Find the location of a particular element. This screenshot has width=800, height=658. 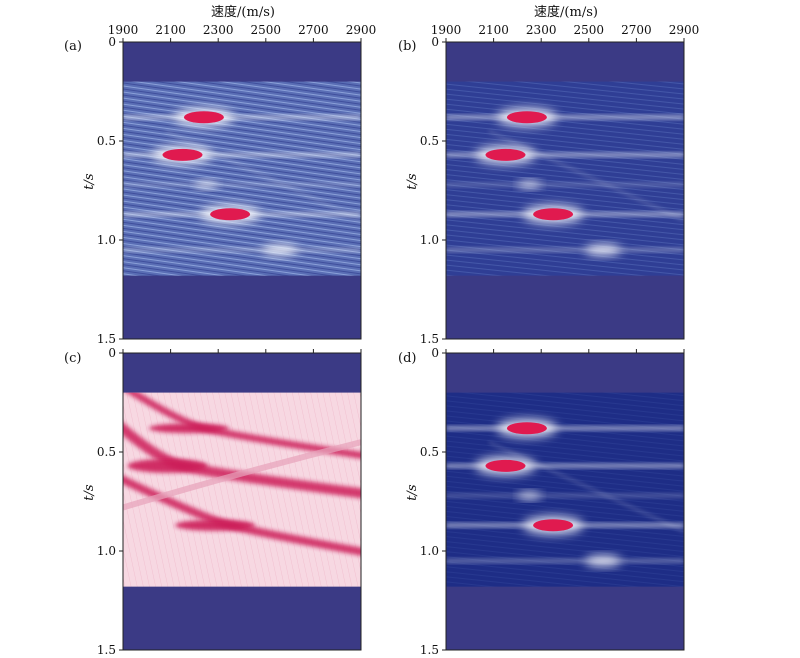

panel-label: (a) is located at coordinates (73, 46).